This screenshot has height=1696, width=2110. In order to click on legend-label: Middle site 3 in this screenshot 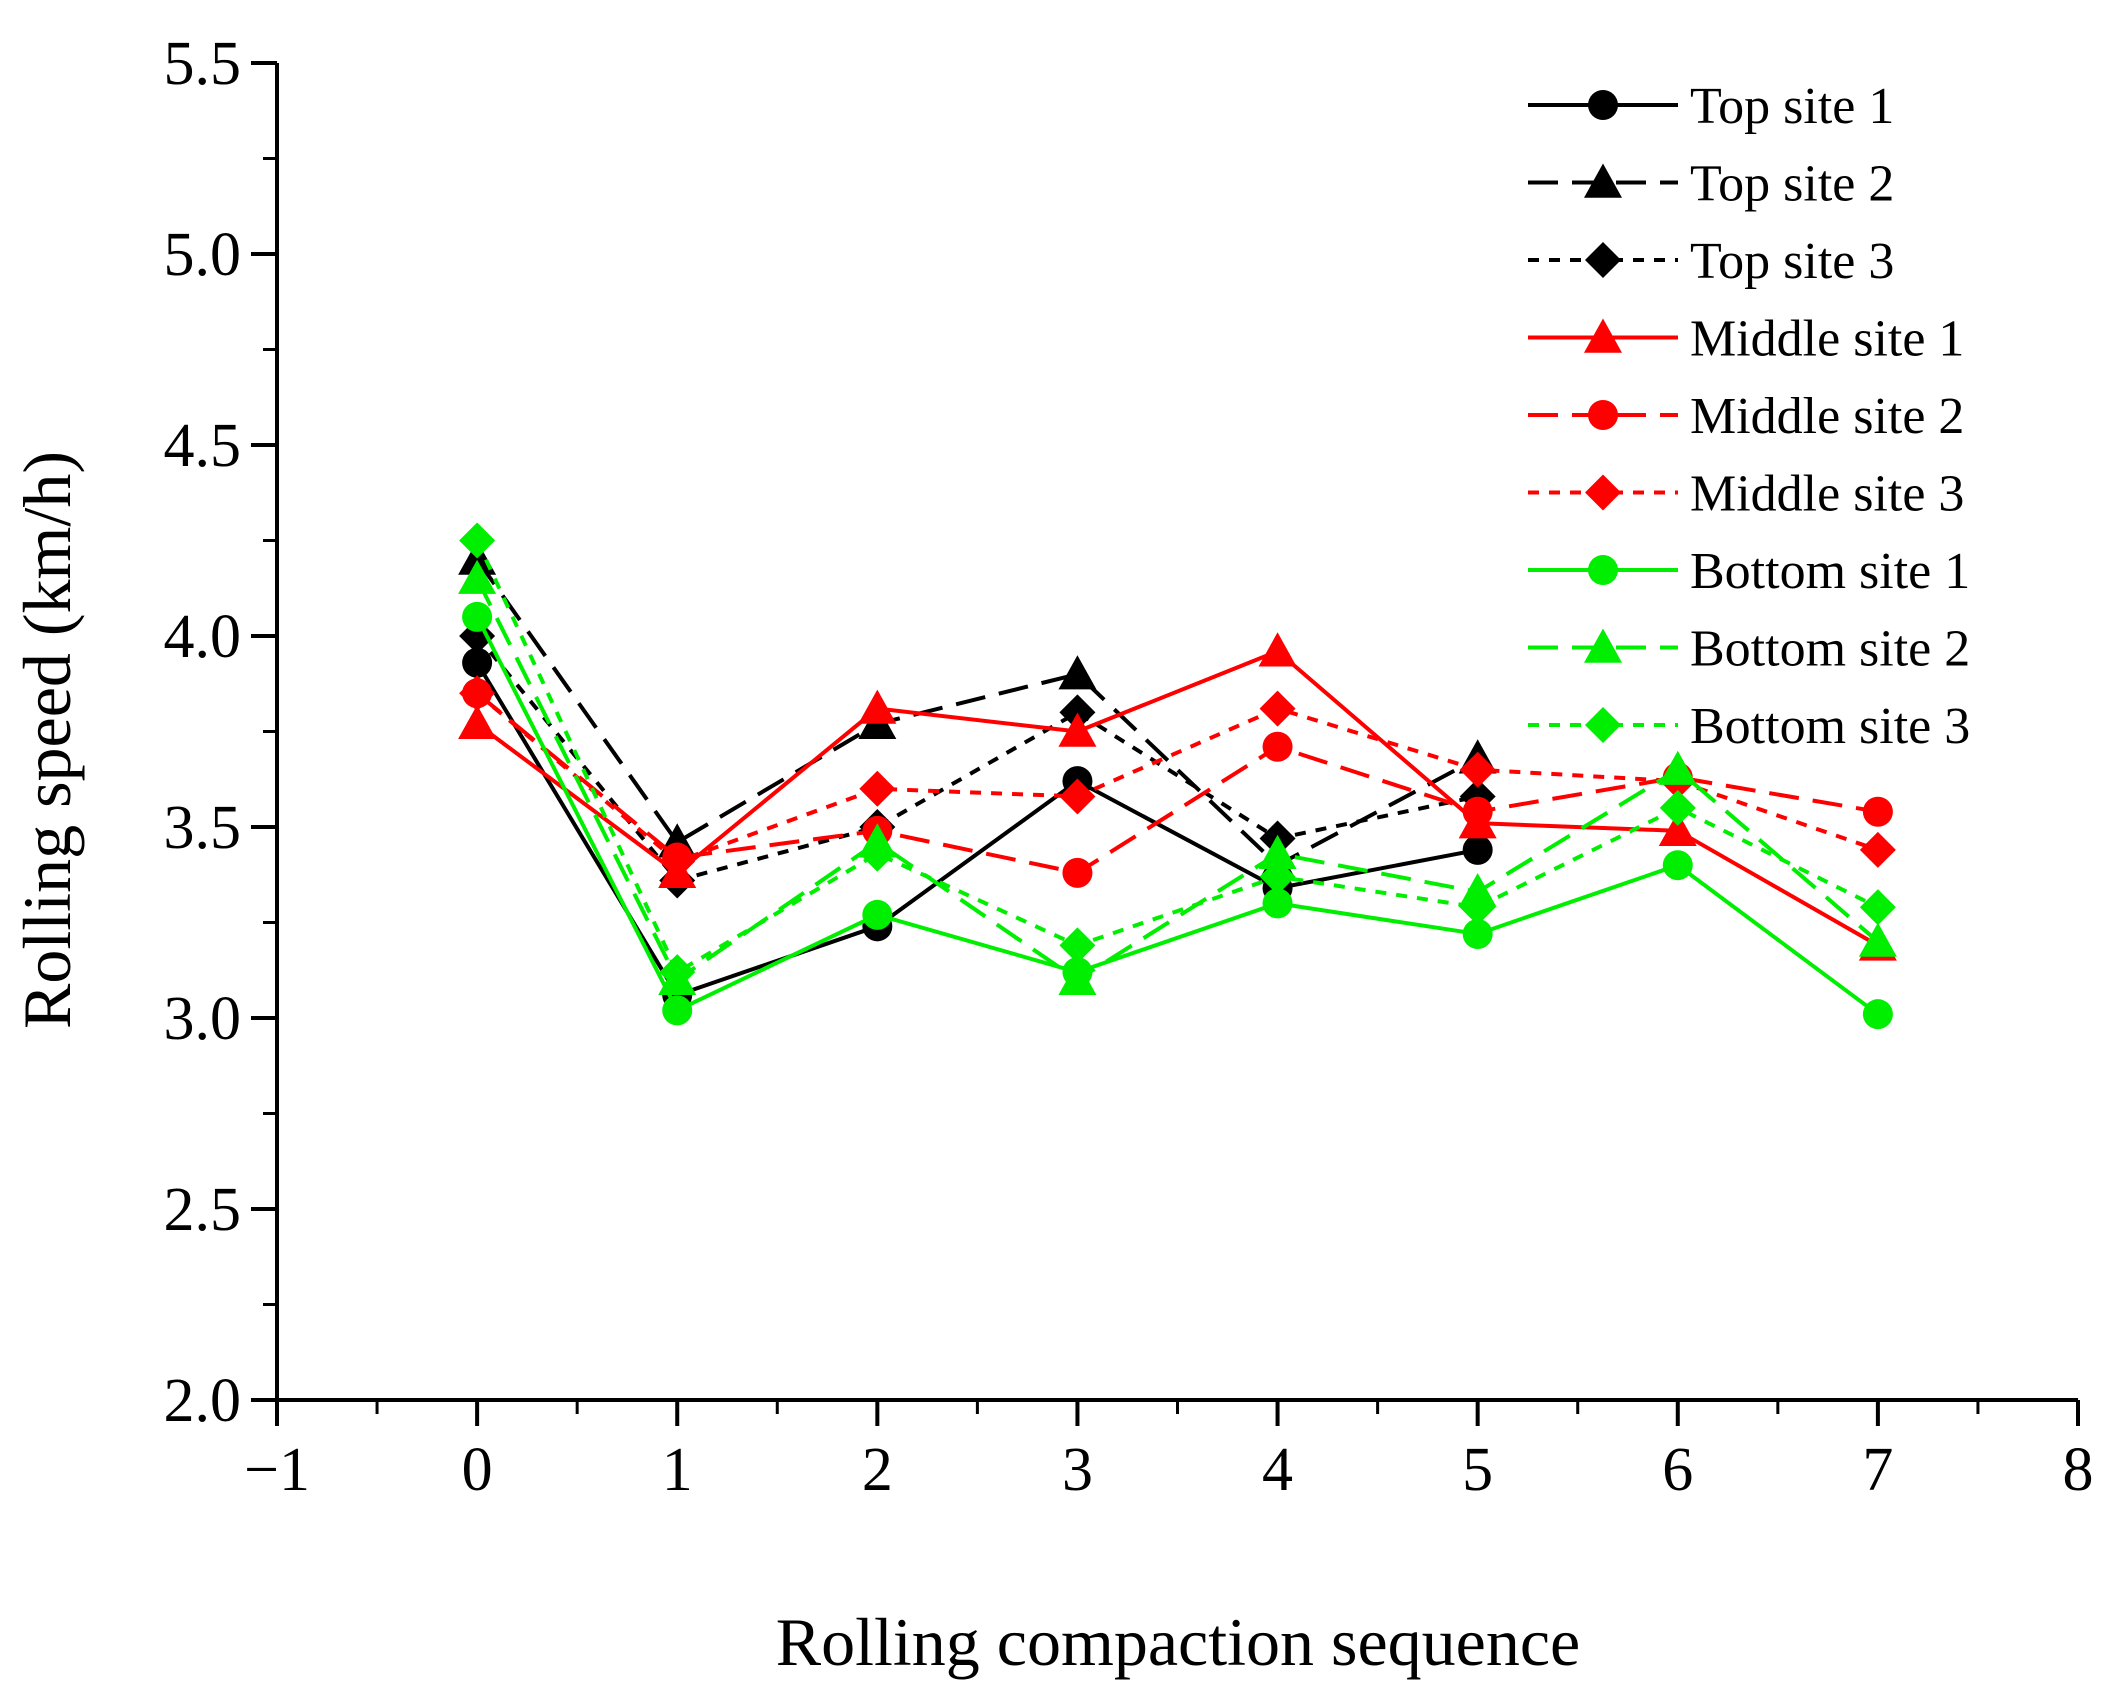, I will do `click(1827, 494)`.